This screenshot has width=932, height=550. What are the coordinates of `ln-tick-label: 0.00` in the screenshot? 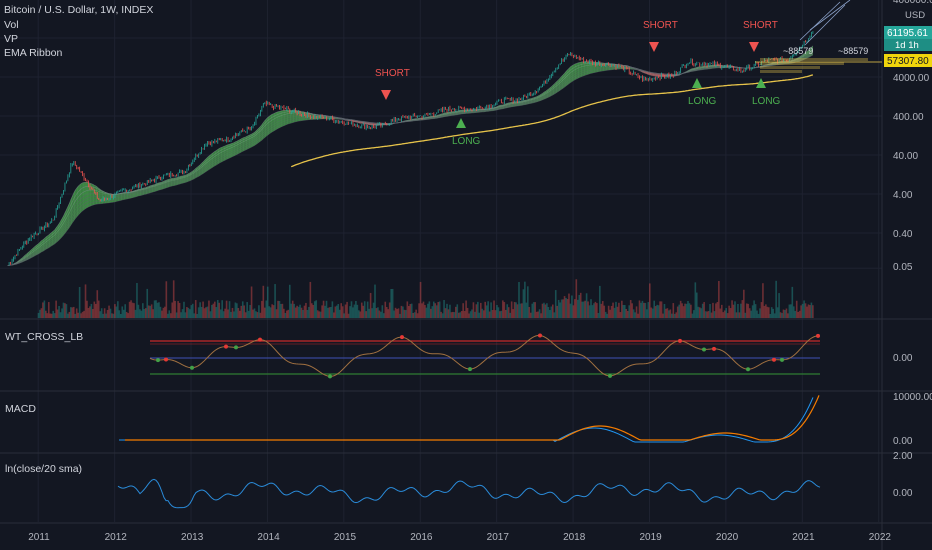 It's located at (903, 493).